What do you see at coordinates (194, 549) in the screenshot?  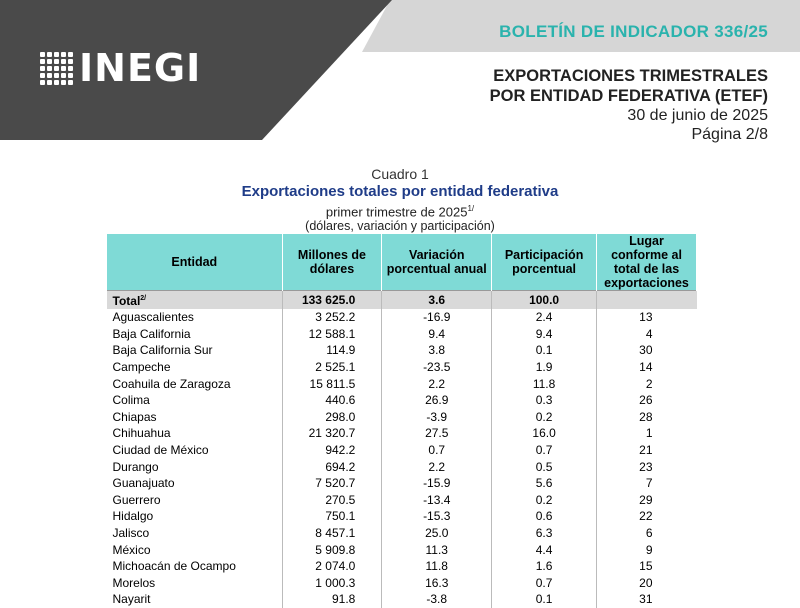 I see `cell-entidad: México` at bounding box center [194, 549].